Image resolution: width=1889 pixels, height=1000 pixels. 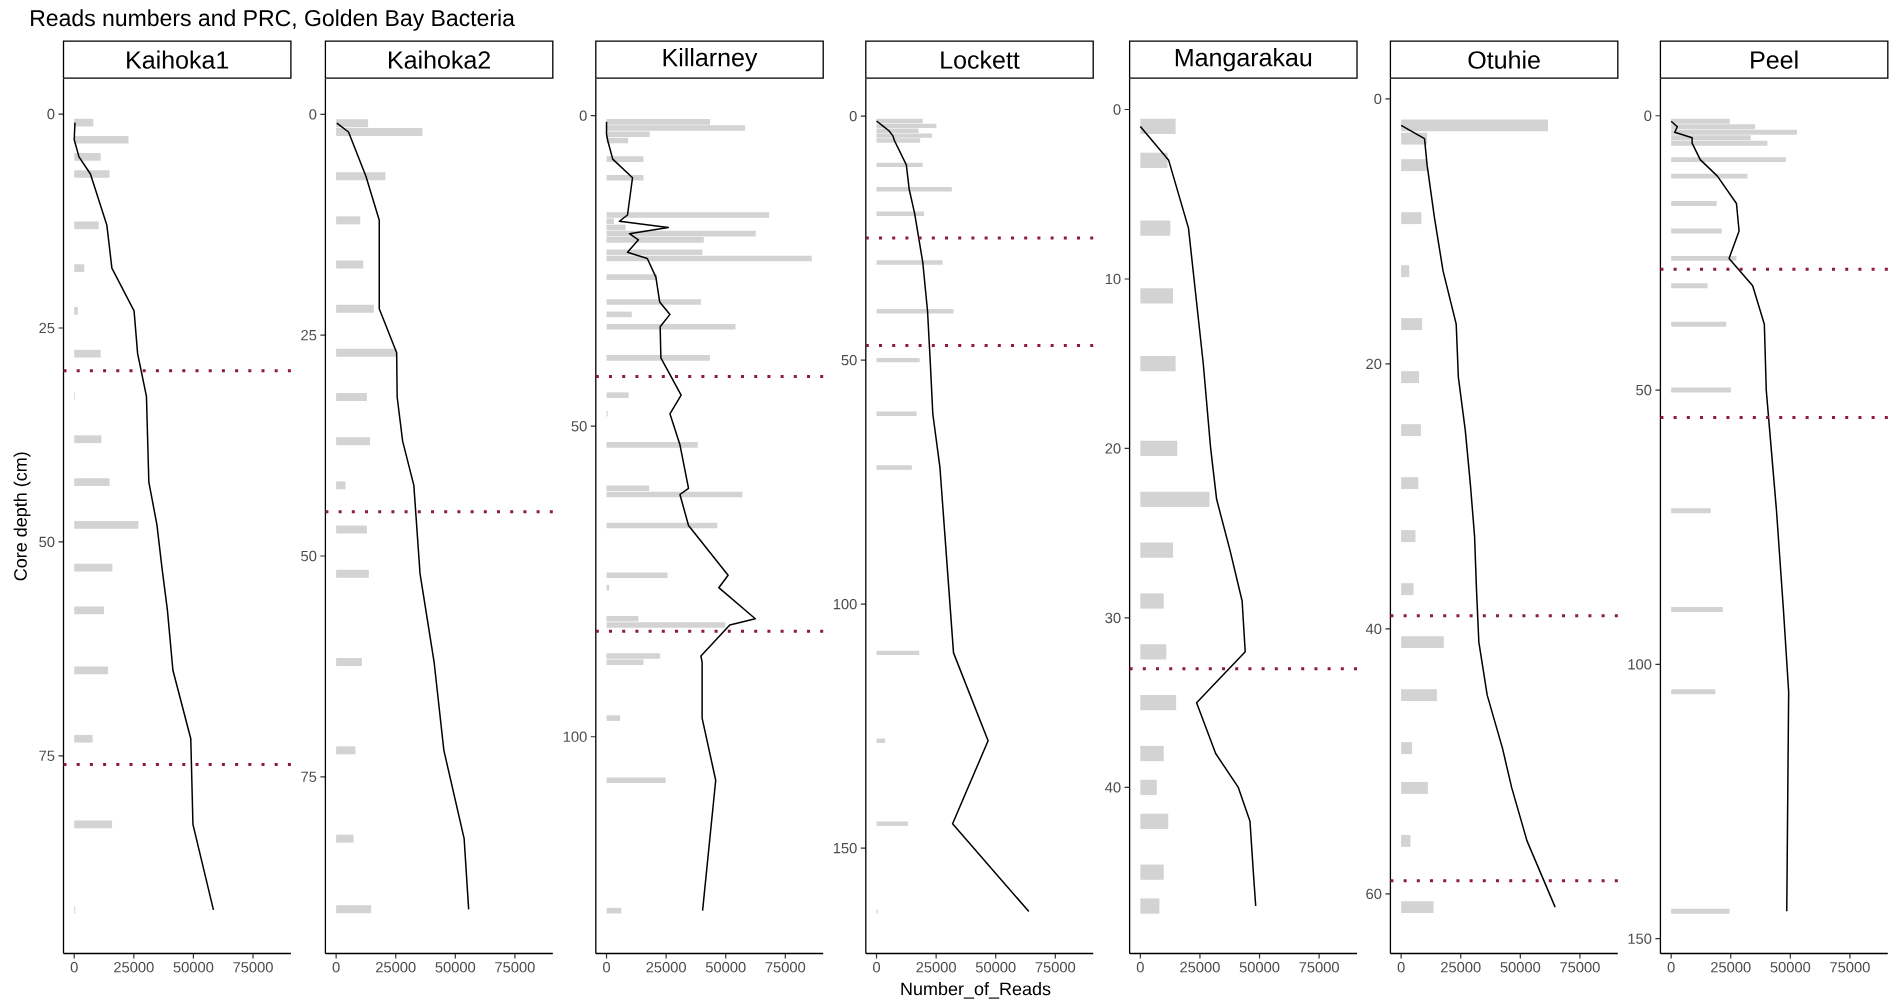 I want to click on y-tick-label: 60, so click(x=1374, y=894).